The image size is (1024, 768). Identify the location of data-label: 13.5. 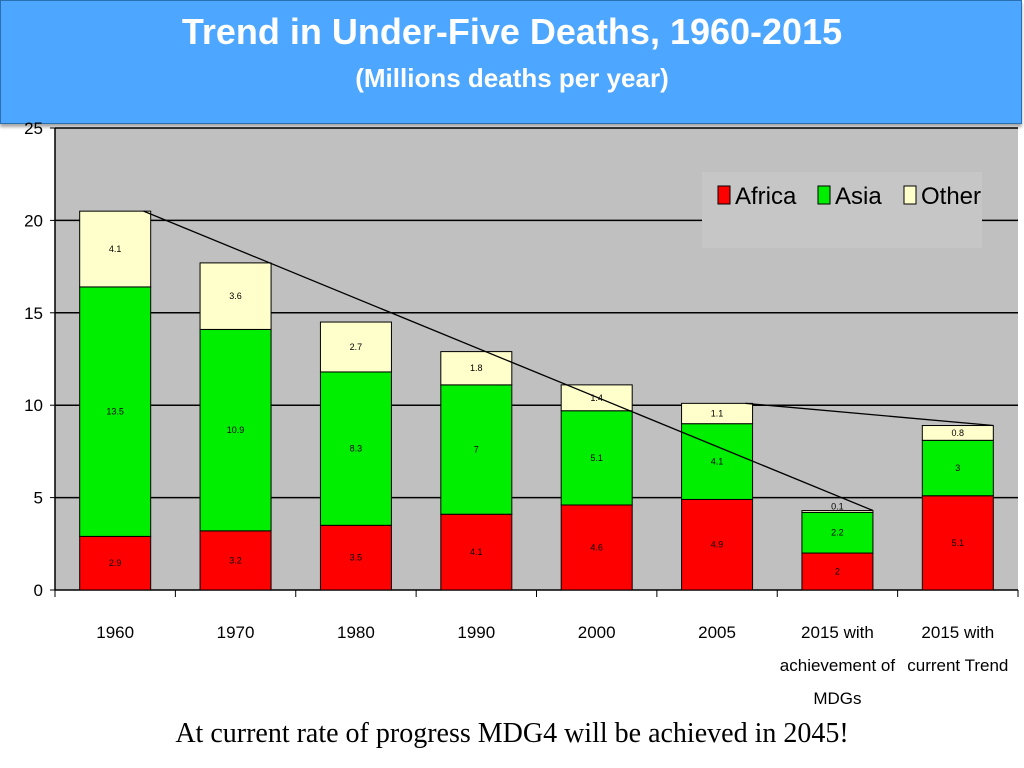
(115, 412).